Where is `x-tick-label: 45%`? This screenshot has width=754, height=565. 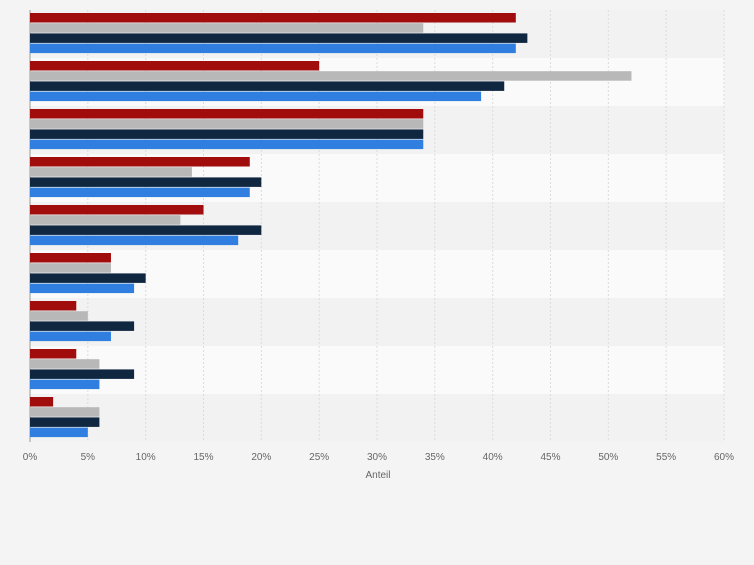 x-tick-label: 45% is located at coordinates (550, 457).